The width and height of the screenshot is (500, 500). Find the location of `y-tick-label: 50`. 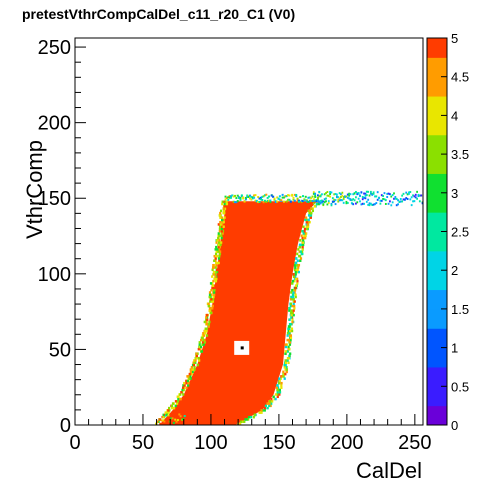

y-tick-label: 50 is located at coordinates (60, 350).